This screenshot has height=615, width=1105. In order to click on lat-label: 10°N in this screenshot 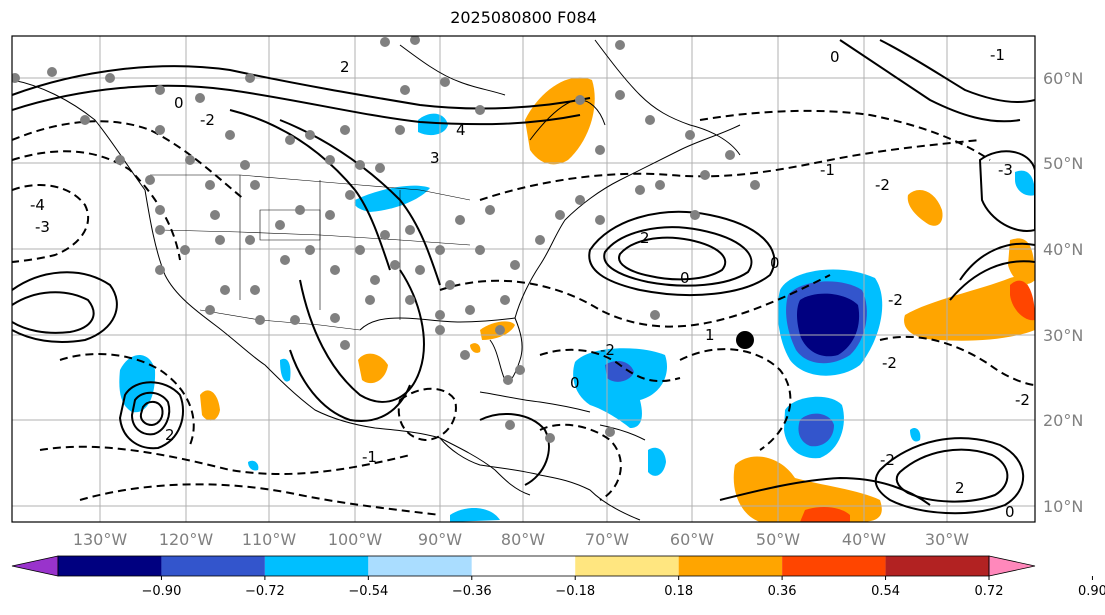, I will do `click(1063, 506)`.